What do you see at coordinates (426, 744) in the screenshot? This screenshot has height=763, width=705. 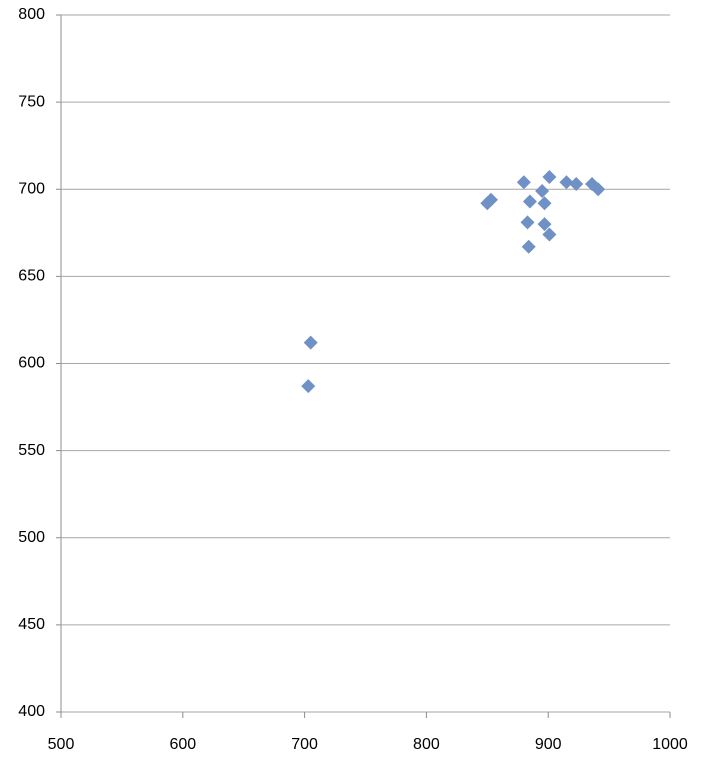 I see `x-tick-label: 800` at bounding box center [426, 744].